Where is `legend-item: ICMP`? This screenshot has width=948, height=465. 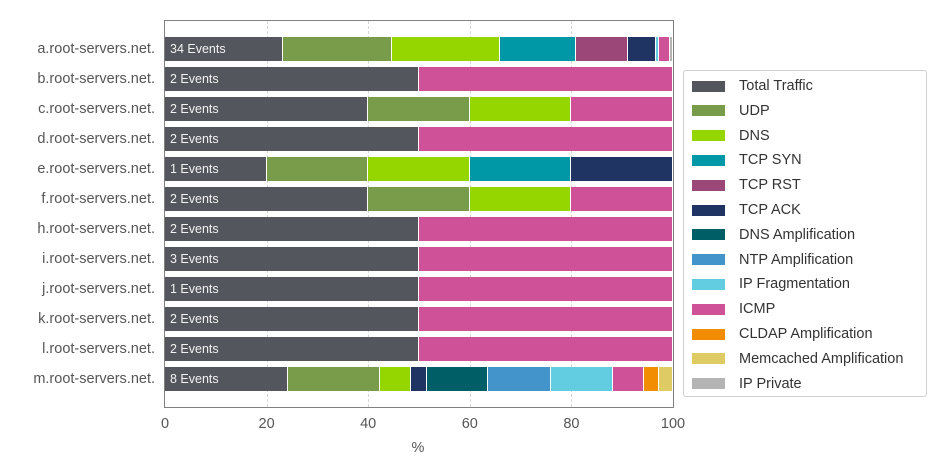 legend-item: ICMP is located at coordinates (733, 309).